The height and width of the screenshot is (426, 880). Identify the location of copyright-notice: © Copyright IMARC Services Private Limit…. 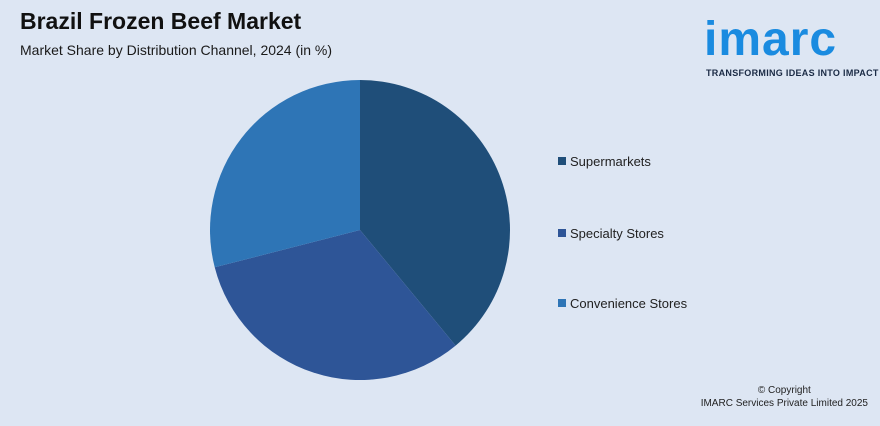
(784, 397).